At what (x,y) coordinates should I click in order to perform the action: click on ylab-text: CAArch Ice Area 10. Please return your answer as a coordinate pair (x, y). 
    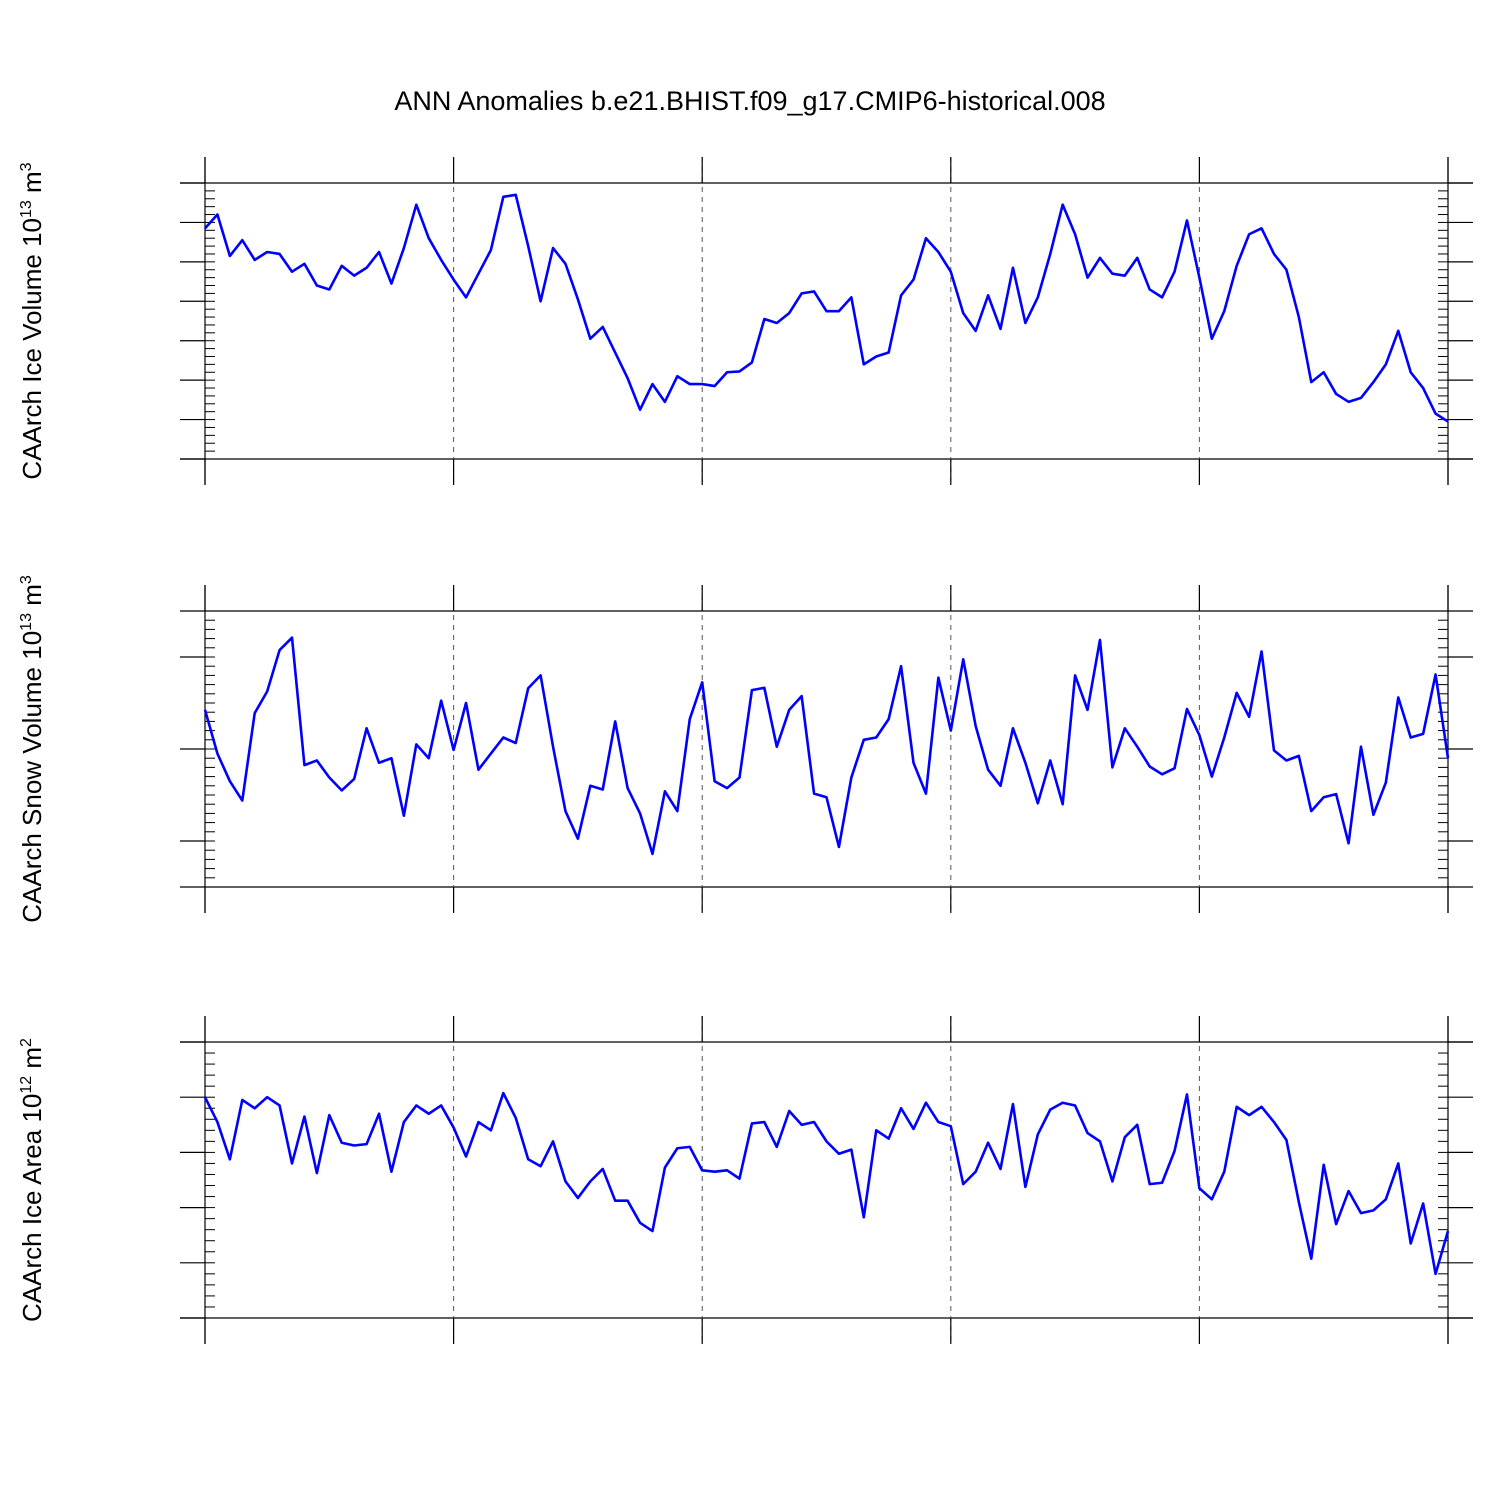
    Looking at the image, I should click on (32, 1208).